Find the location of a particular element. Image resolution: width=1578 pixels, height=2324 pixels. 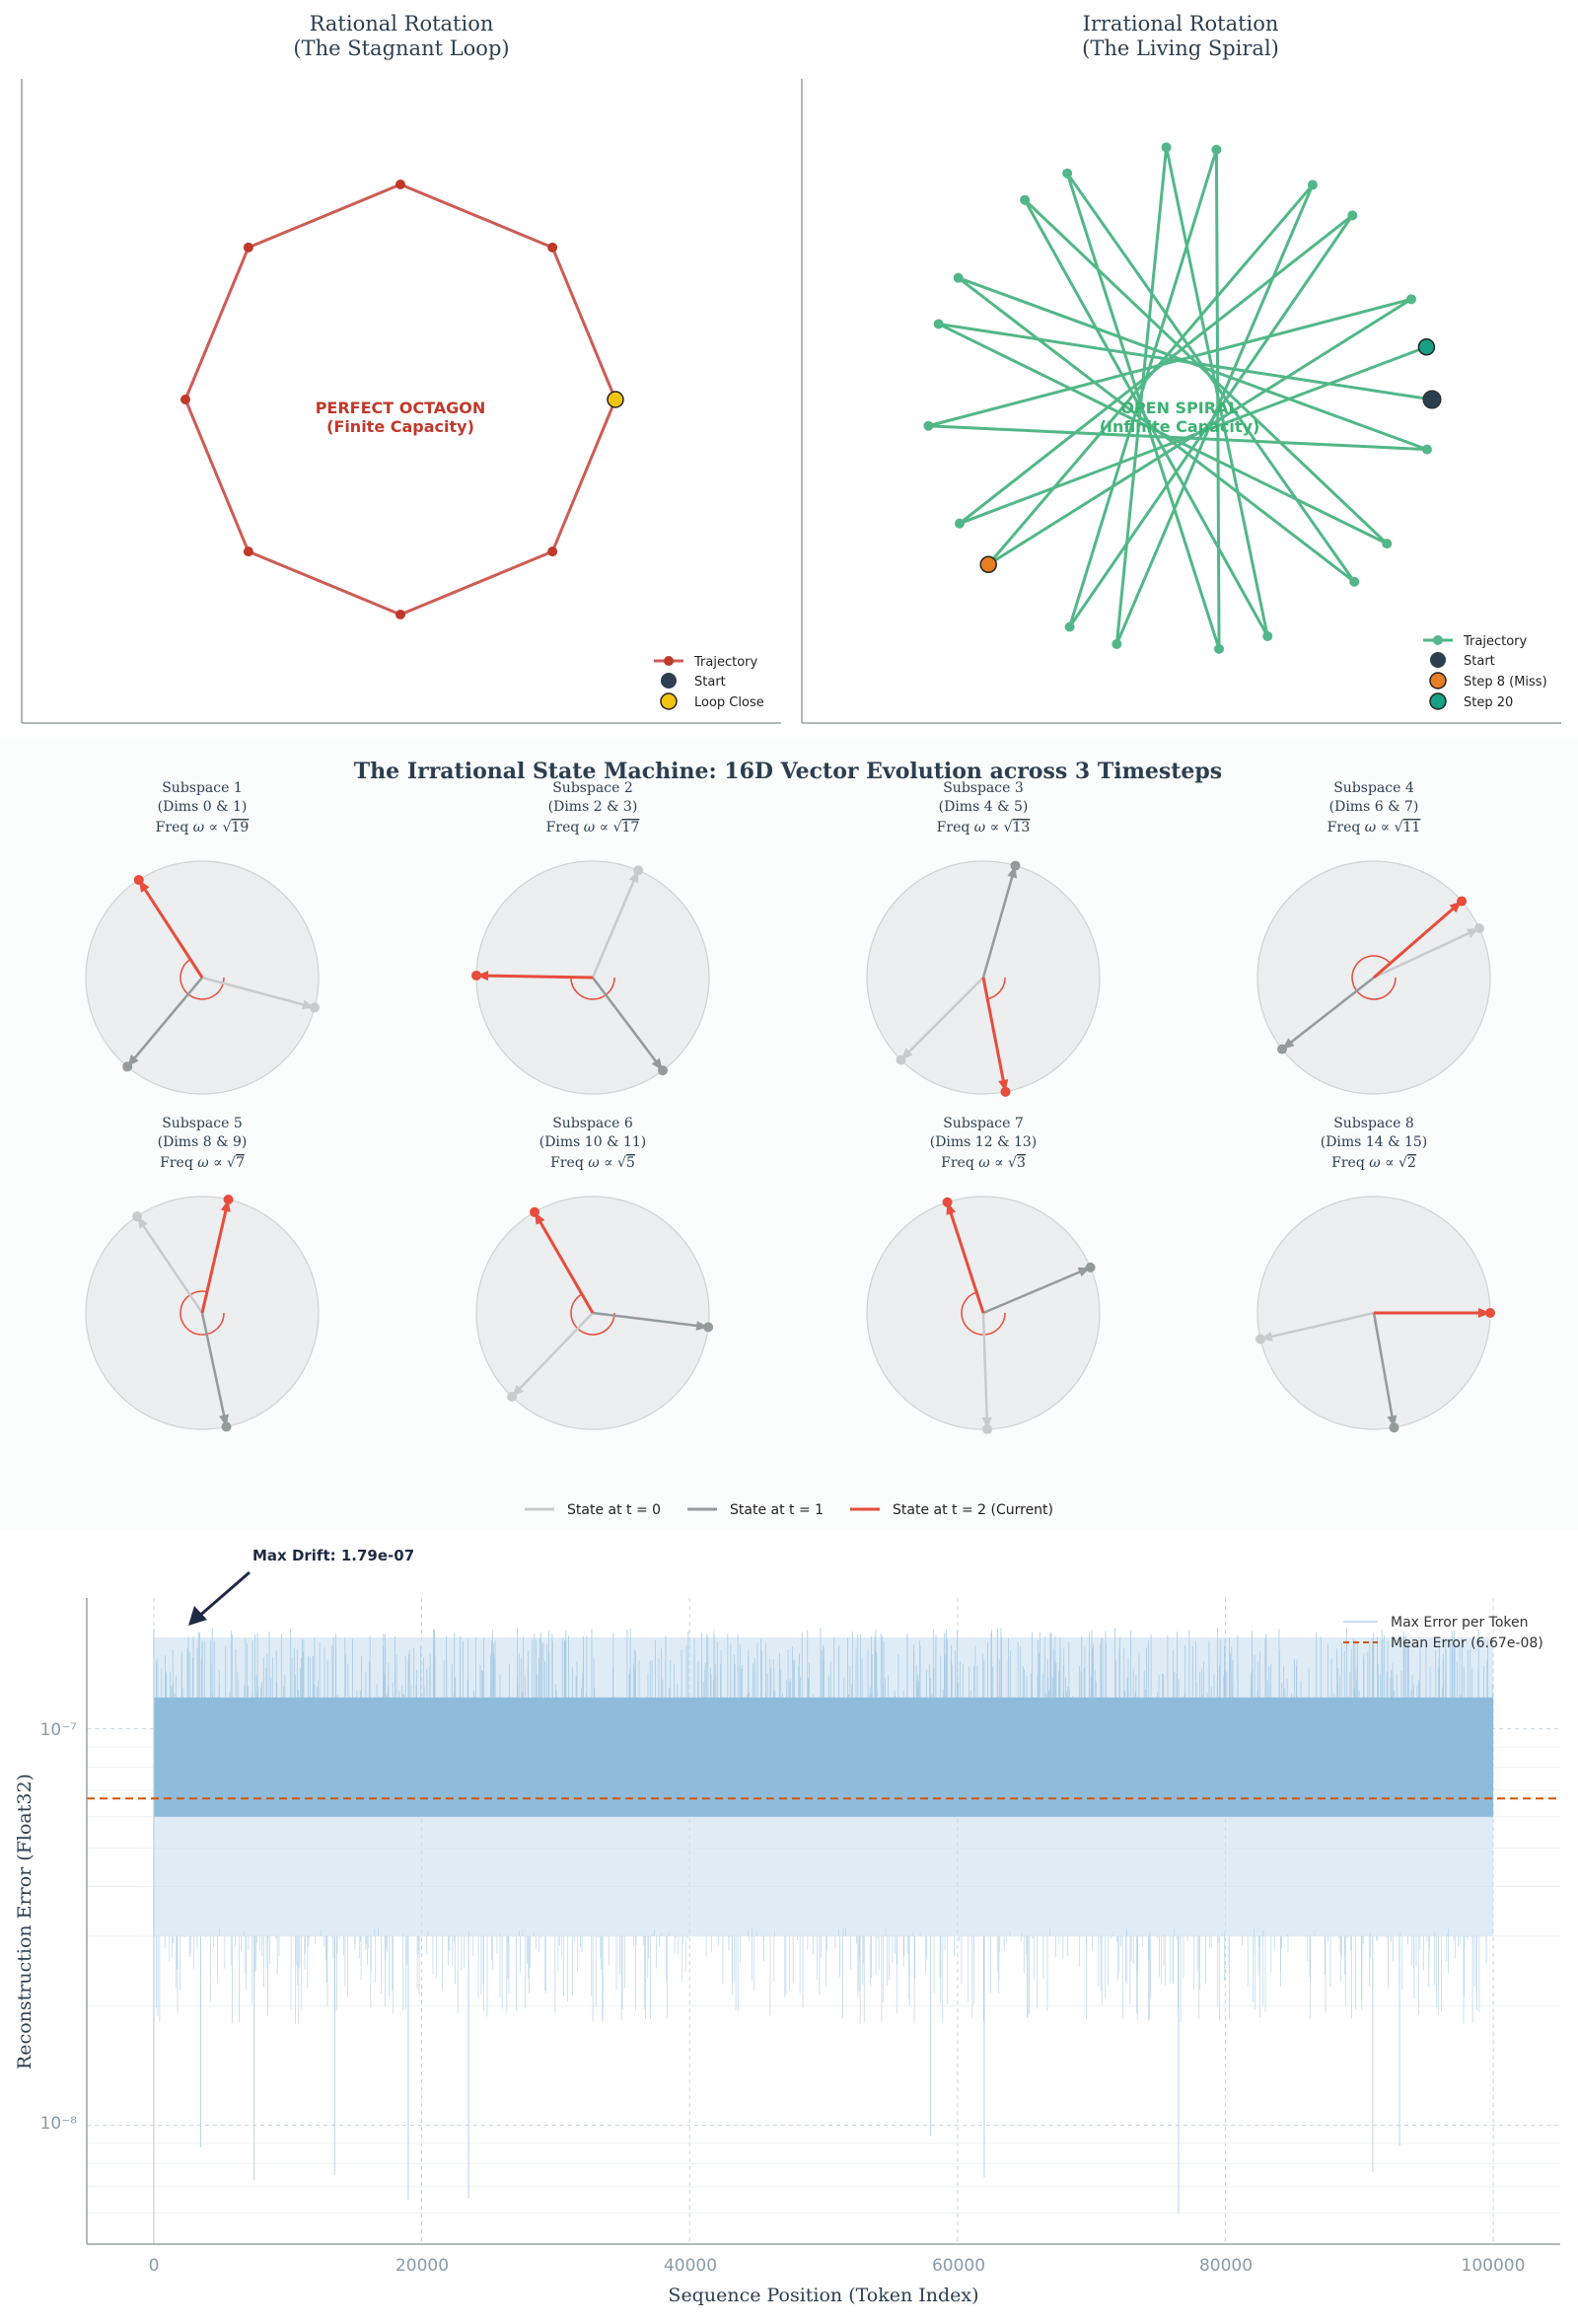

subspace-4: Subspace 4 (Dims 6 & 7) Freq ω ∝ √11 is located at coordinates (1373, 937).